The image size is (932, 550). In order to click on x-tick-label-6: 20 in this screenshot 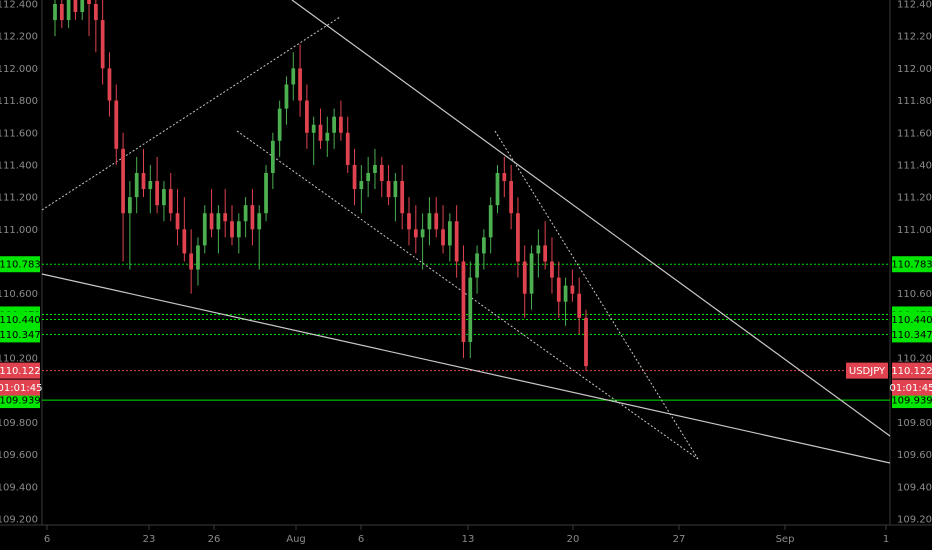, I will do `click(573, 539)`.